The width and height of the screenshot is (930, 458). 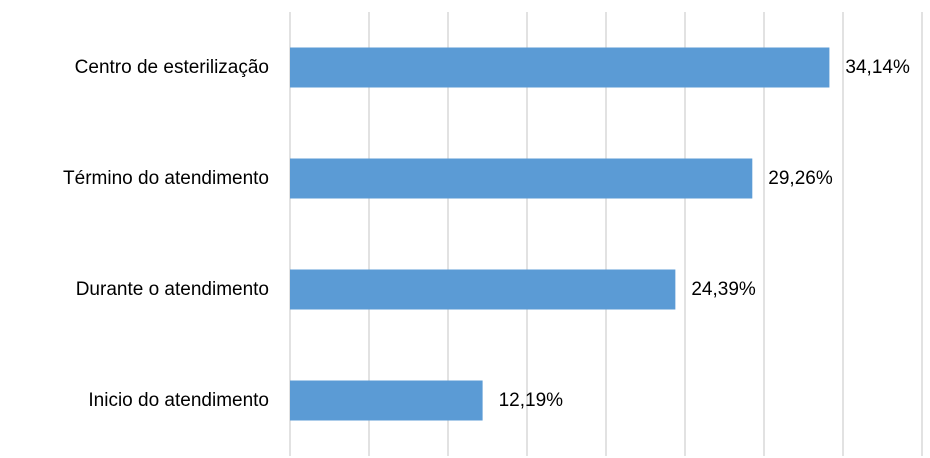 I want to click on data-label: 24,39%, so click(x=723, y=289).